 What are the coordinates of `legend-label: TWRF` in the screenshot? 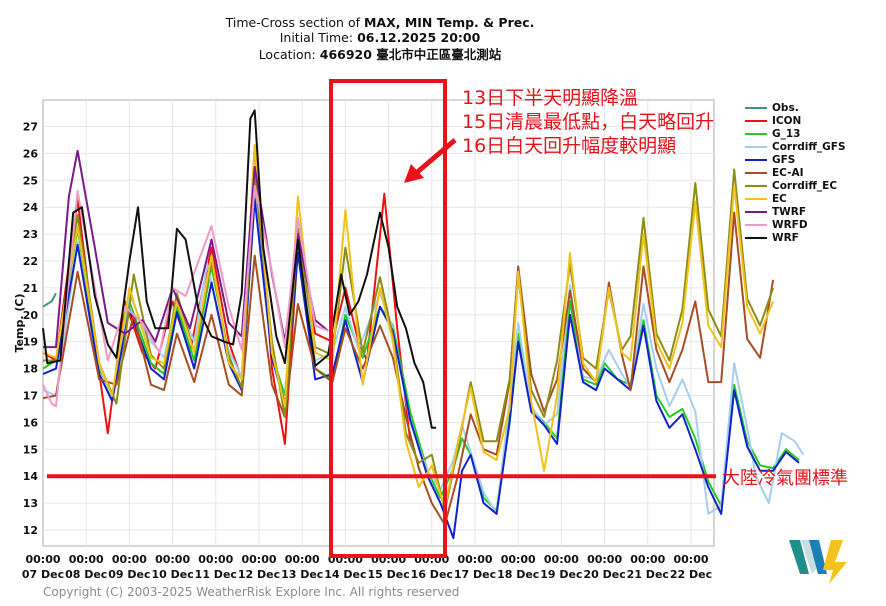 It's located at (789, 211).